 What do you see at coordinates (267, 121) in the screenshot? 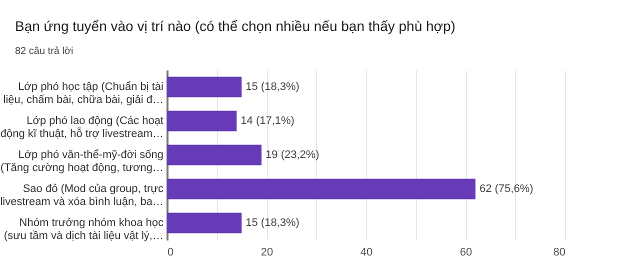
I see `data-label: 14 (17,1%)` at bounding box center [267, 121].